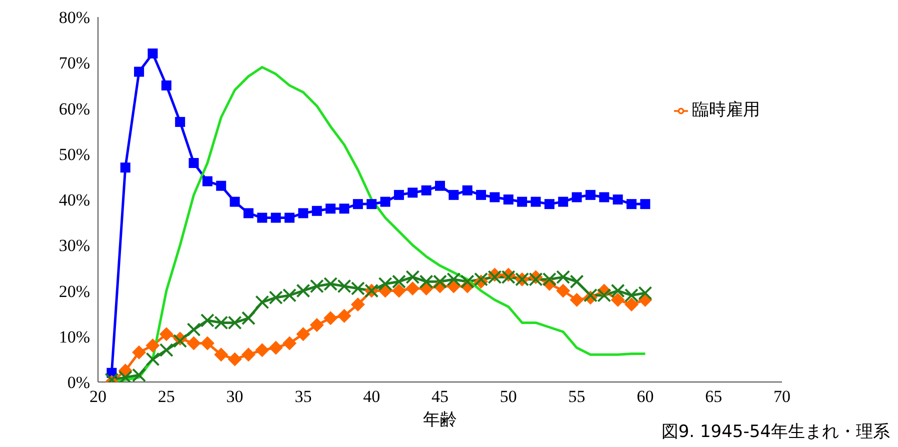 The image size is (898, 447). I want to click on y-tick-label: 0%, so click(78, 382).